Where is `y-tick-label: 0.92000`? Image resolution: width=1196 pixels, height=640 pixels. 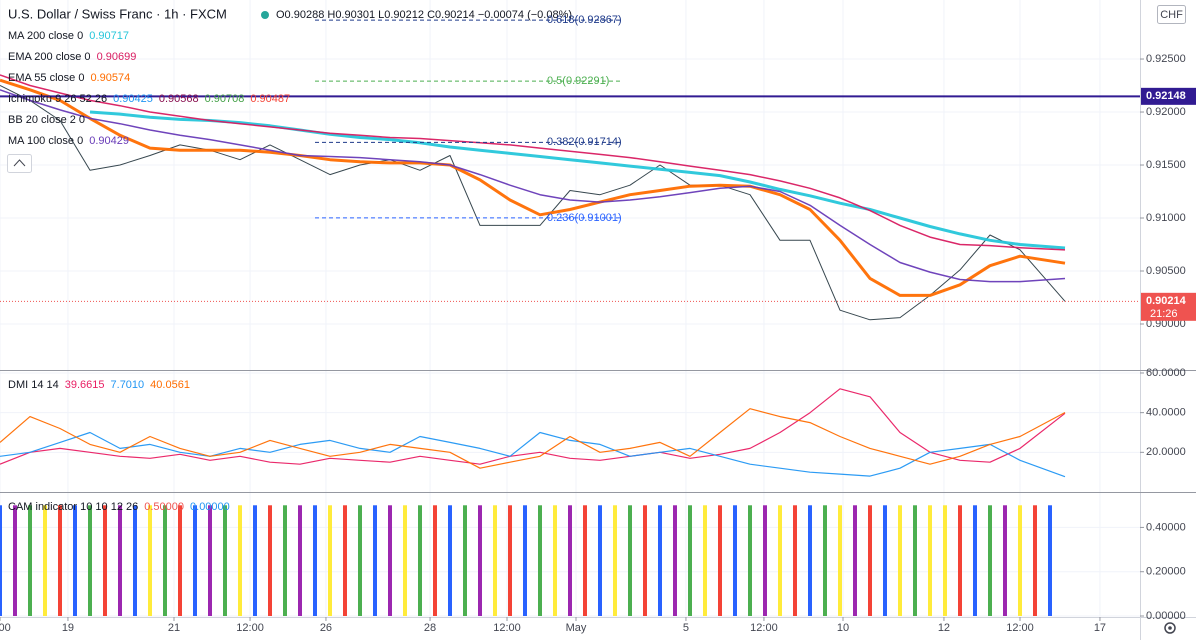 y-tick-label: 0.92000 is located at coordinates (1166, 112).